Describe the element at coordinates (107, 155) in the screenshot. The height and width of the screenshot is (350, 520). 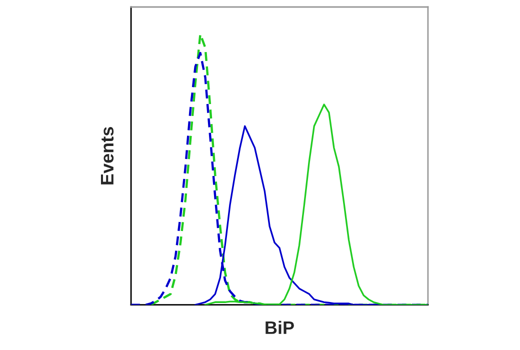
I see `y-axis-title: Events` at that location.